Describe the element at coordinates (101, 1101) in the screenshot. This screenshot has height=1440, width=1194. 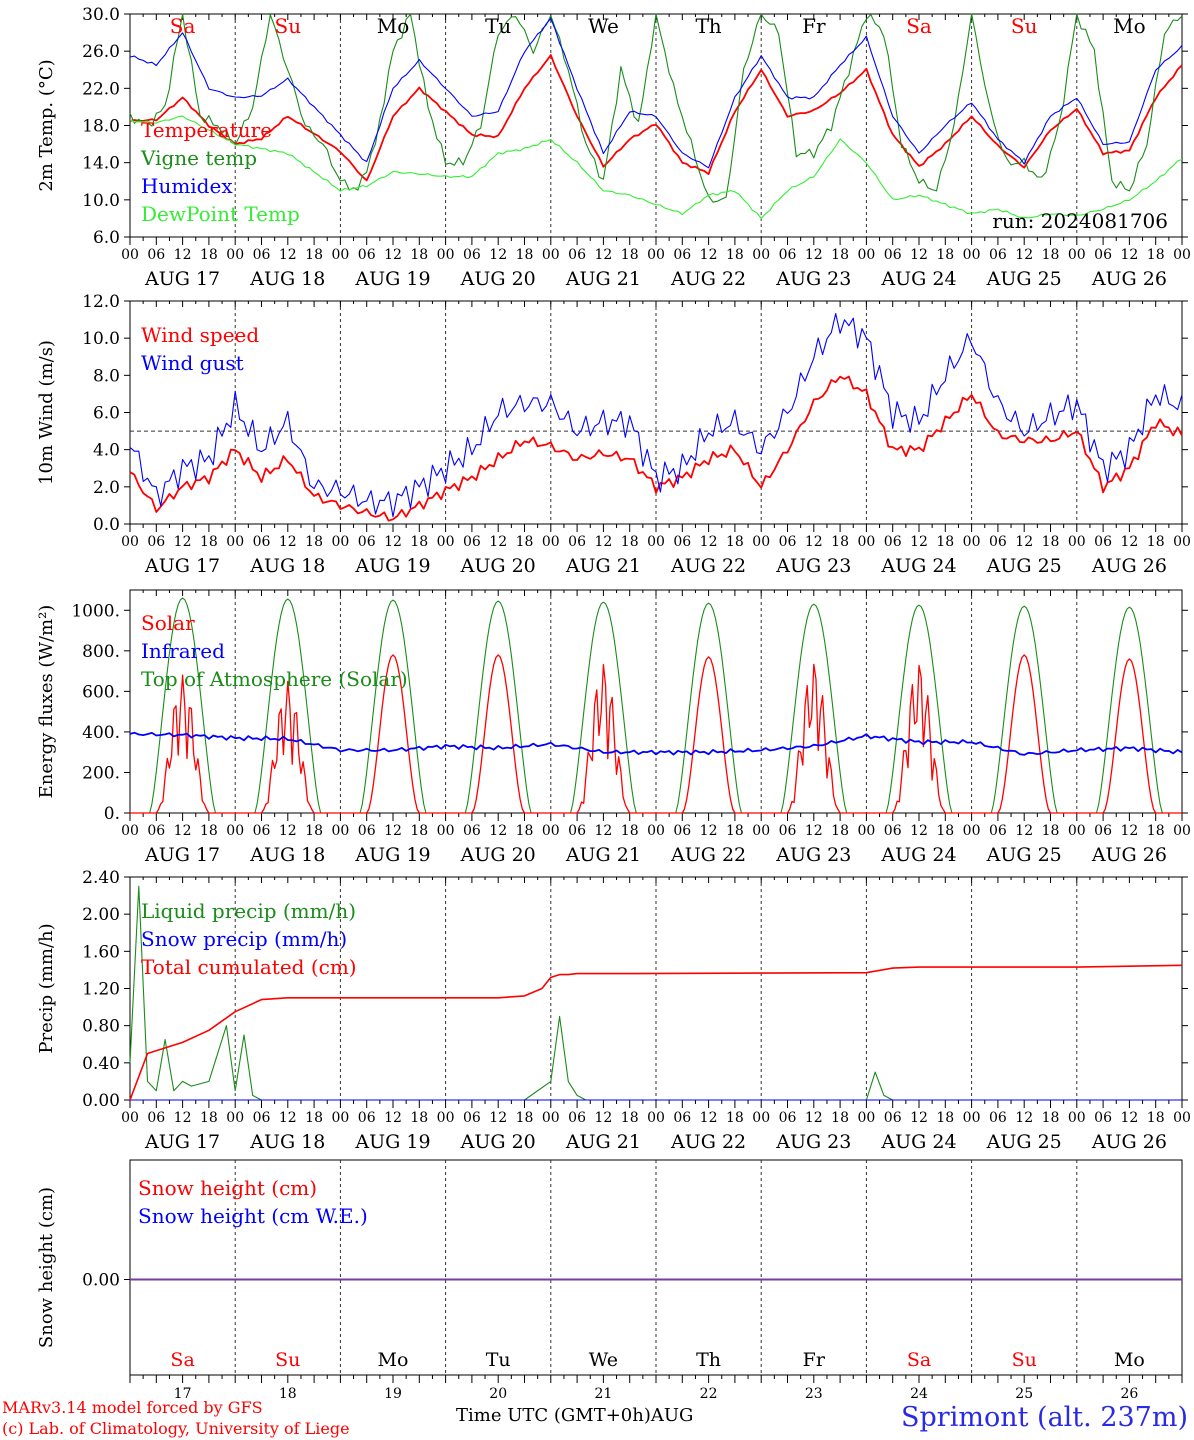
I see `y-tick-label: 0.00` at that location.